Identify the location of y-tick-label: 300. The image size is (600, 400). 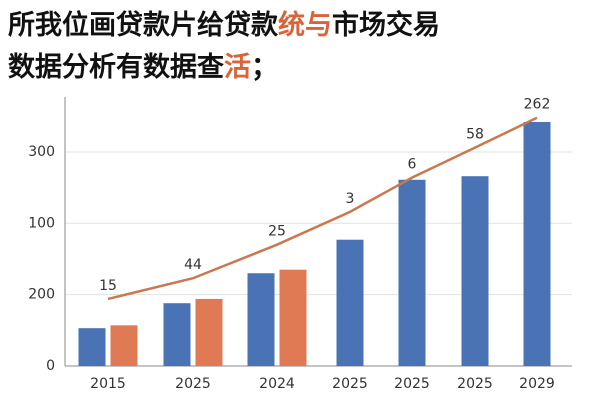
(41, 152).